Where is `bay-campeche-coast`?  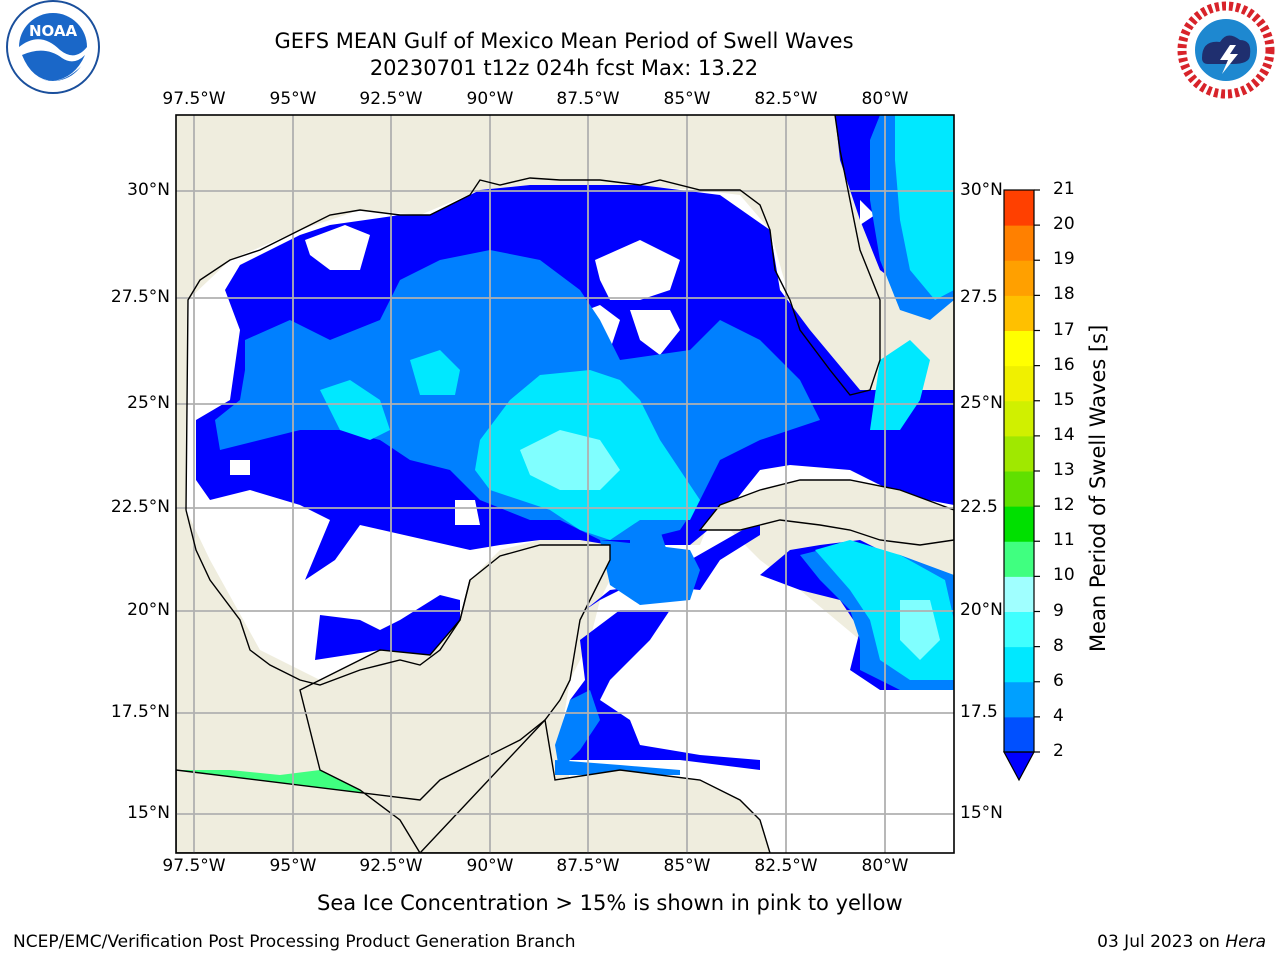 bay-campeche-coast is located at coordinates (328, 597).